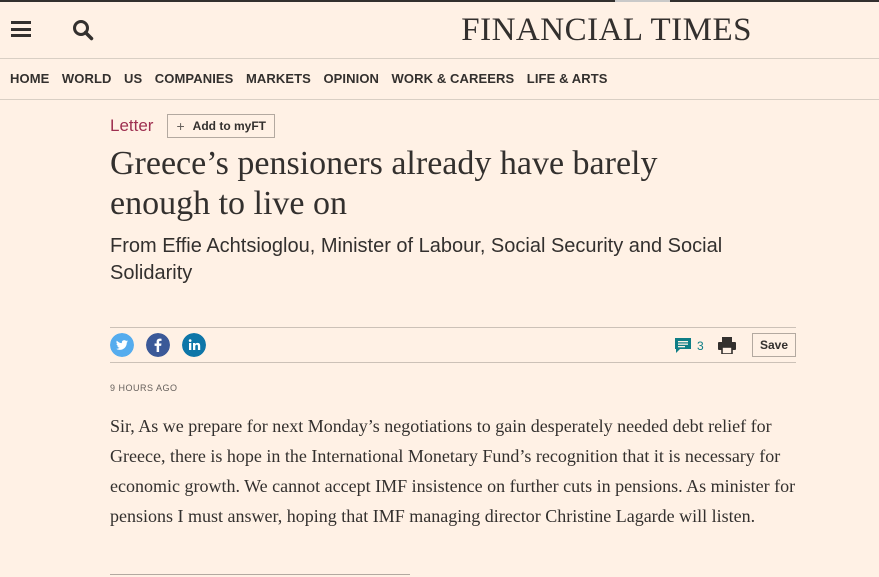 The width and height of the screenshot is (879, 577). I want to click on menu-icon, so click(21, 29).